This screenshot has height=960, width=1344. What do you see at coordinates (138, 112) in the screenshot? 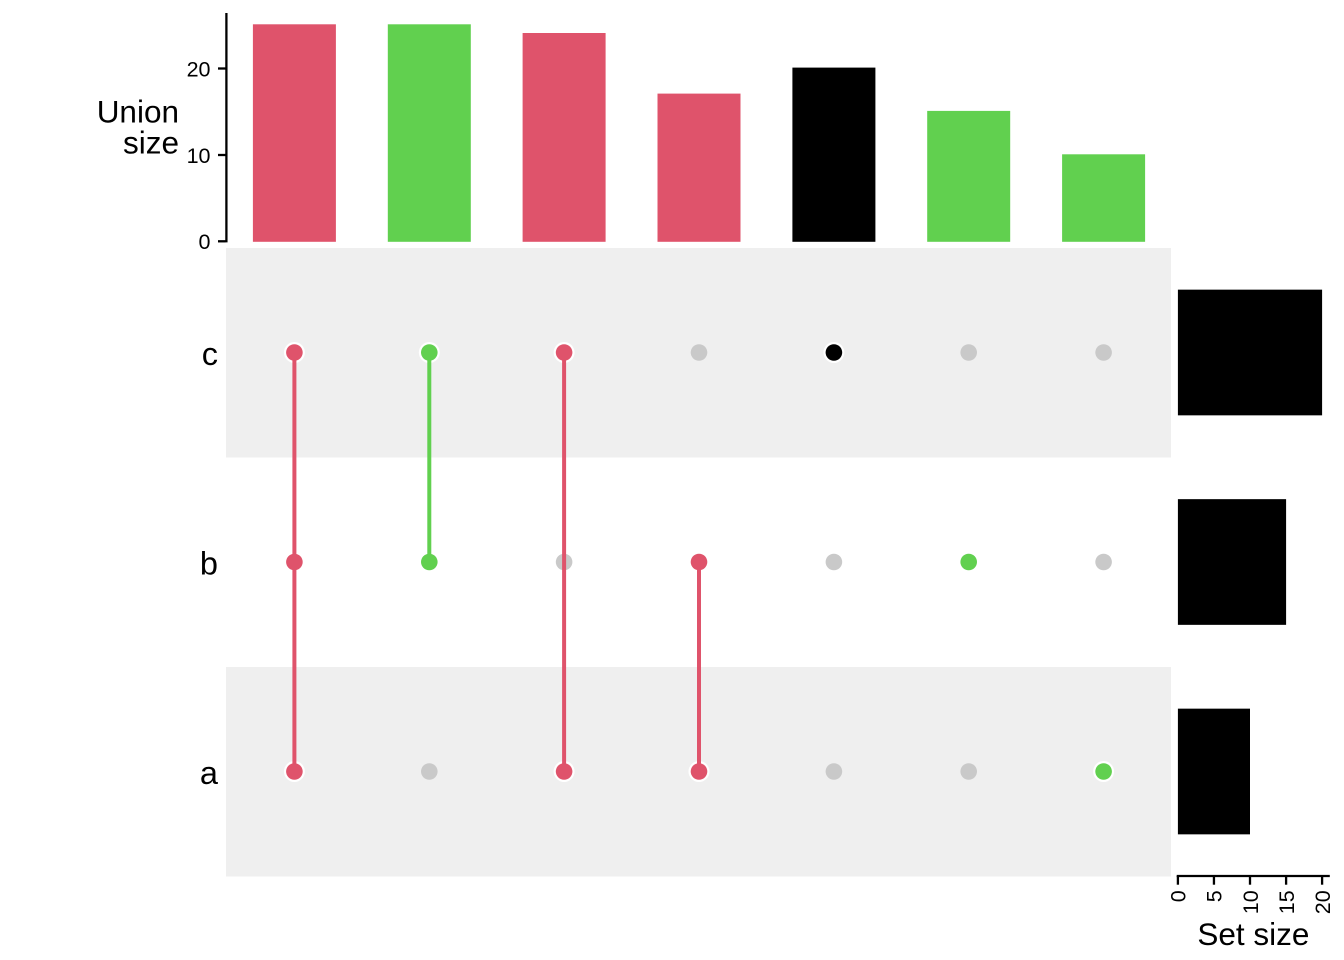
I see `svg-text: Union` at bounding box center [138, 112].